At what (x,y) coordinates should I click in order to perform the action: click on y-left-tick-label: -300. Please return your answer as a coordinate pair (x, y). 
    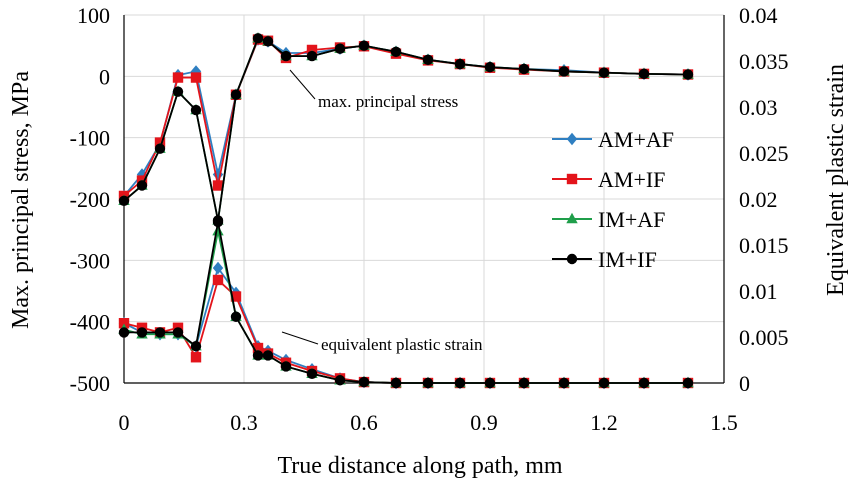
    Looking at the image, I should click on (90, 260).